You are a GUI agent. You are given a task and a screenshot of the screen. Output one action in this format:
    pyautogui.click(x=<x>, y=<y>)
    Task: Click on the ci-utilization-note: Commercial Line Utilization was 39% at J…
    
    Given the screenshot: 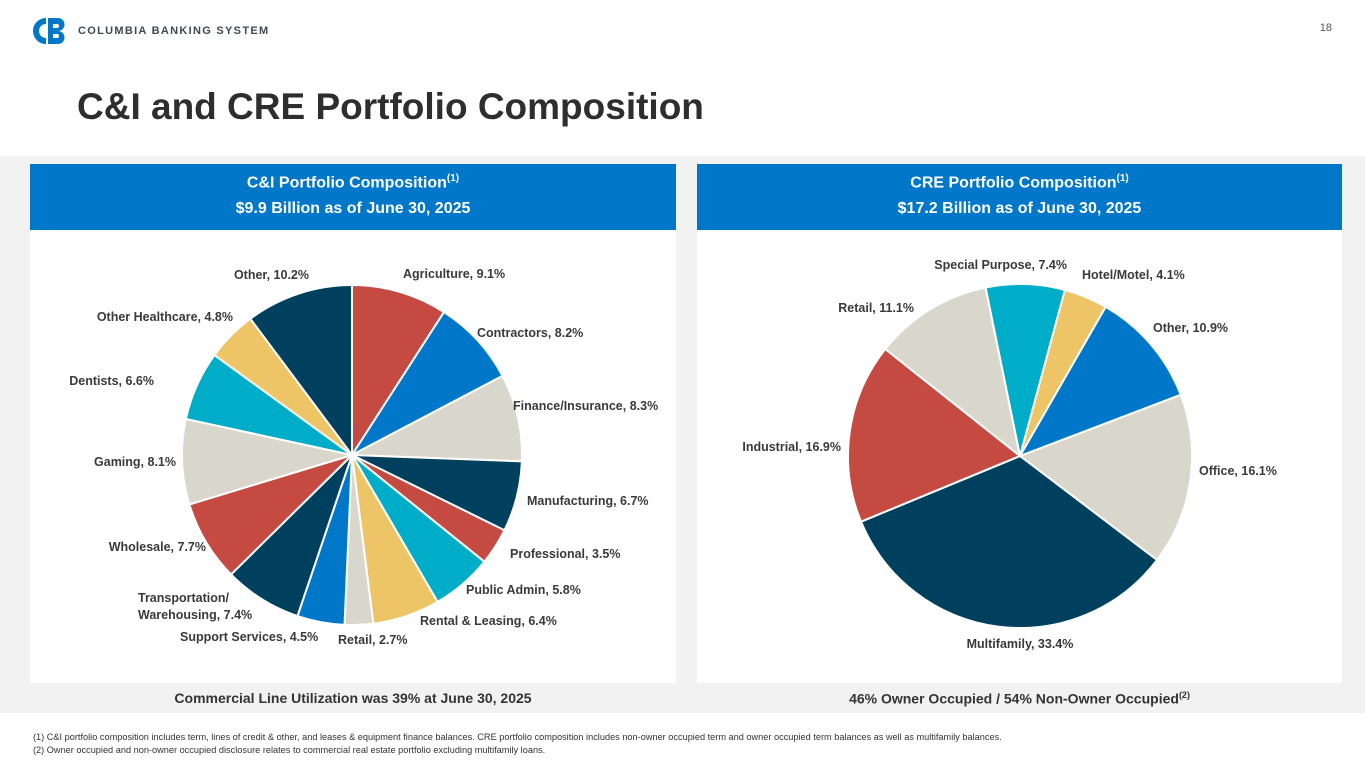 What is the action you would take?
    pyautogui.click(x=353, y=698)
    